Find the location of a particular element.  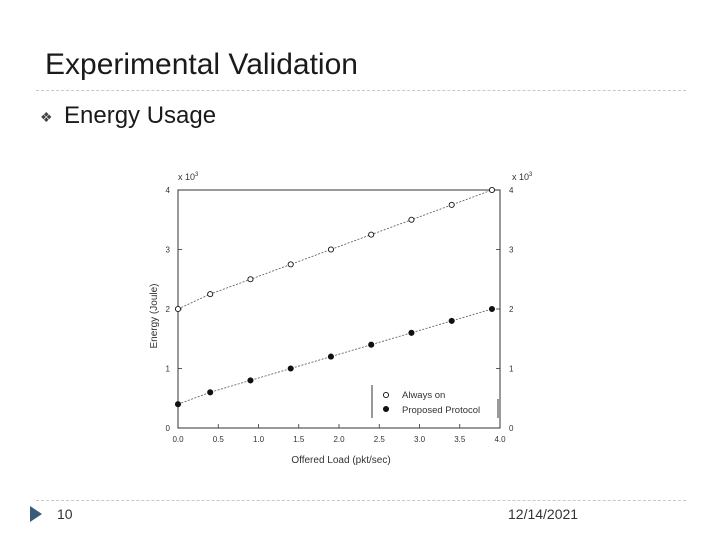

series-line-always-on is located at coordinates (335, 249).